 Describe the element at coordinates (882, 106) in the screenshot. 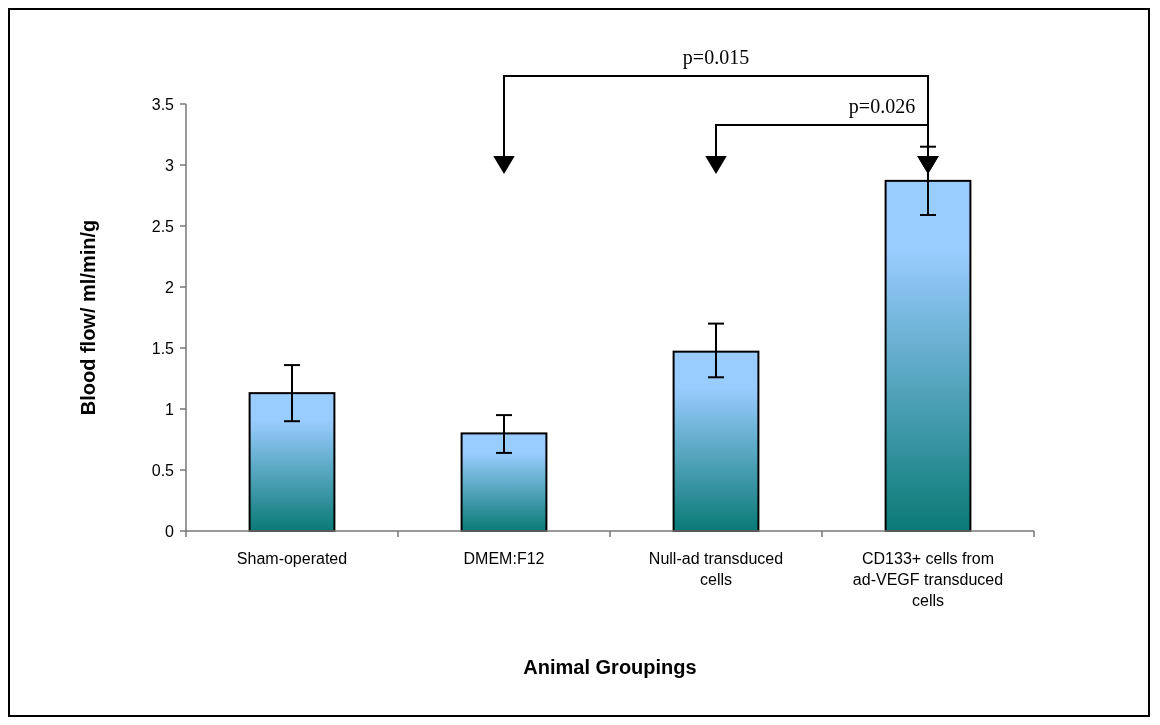

I see `annotation: p=0.026` at that location.